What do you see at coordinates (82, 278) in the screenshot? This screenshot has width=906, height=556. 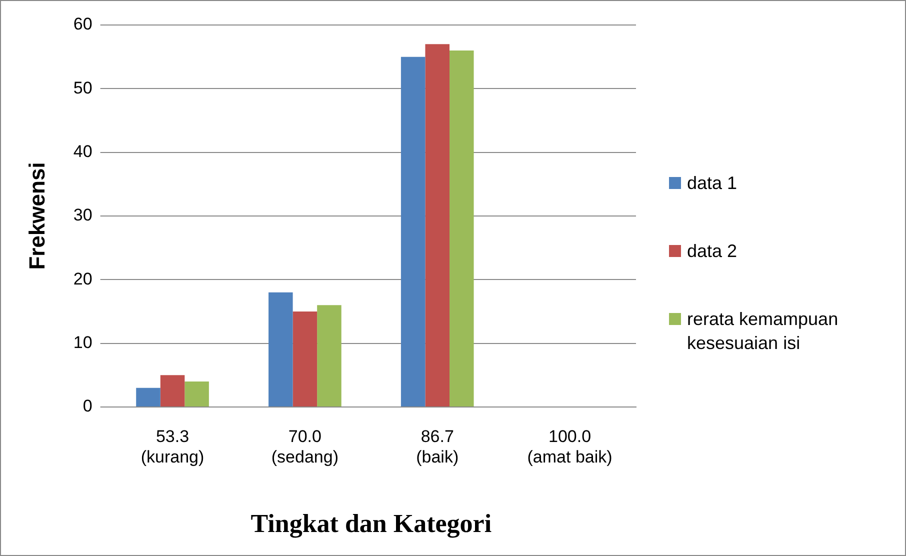 I see `y-tick-label: 20` at bounding box center [82, 278].